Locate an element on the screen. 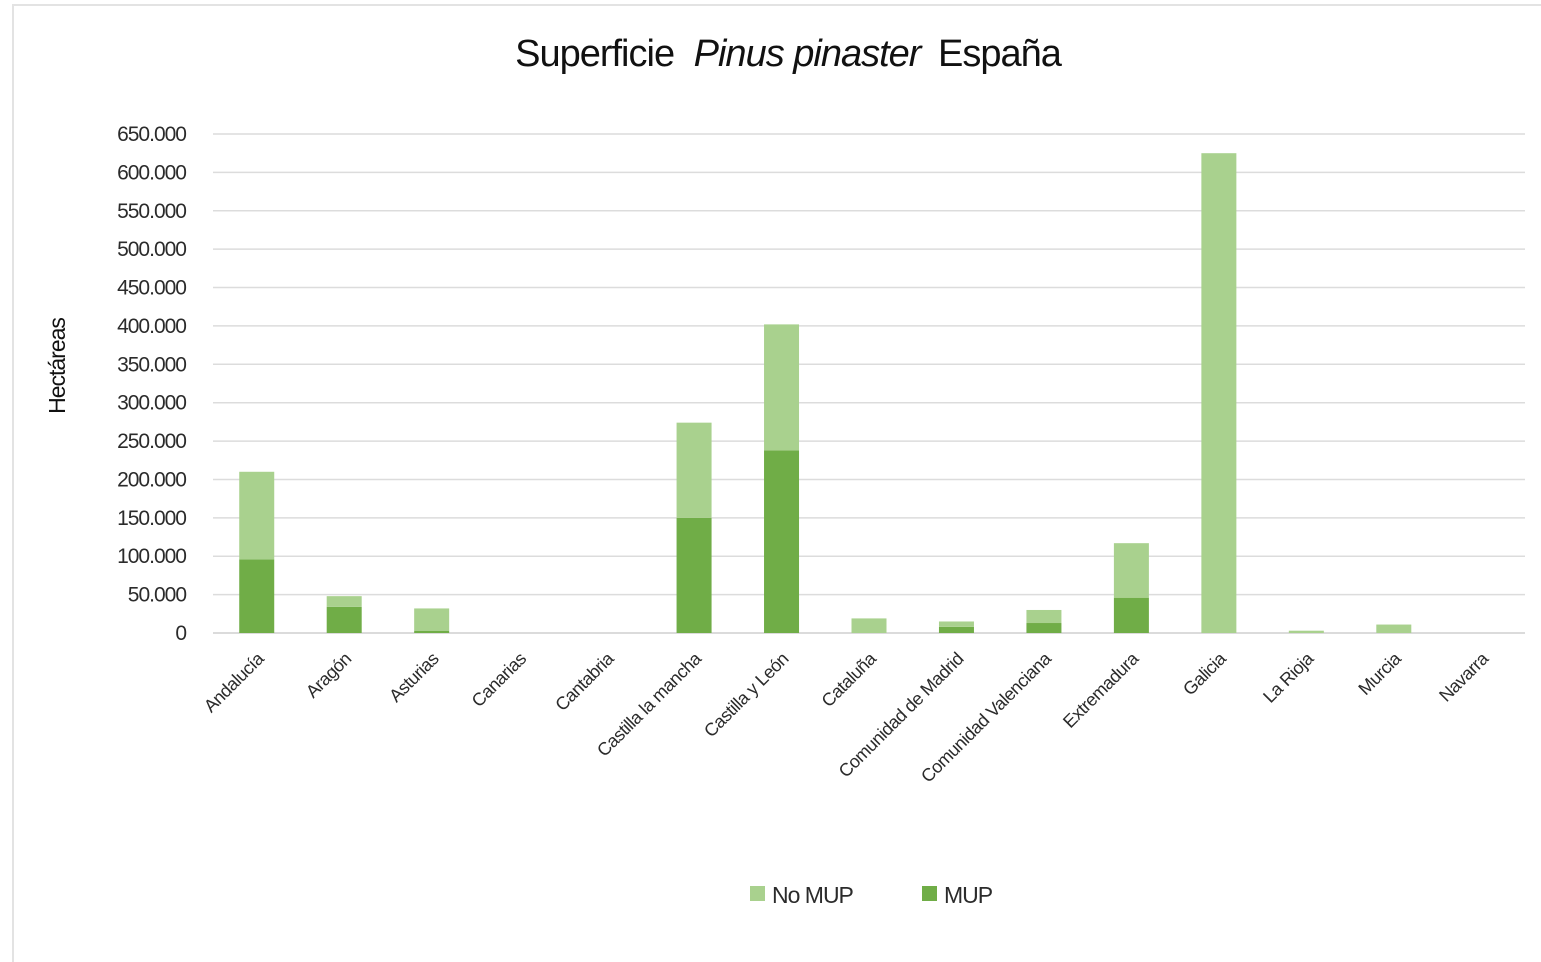  x-tick-label: Andalucía is located at coordinates (234, 682).